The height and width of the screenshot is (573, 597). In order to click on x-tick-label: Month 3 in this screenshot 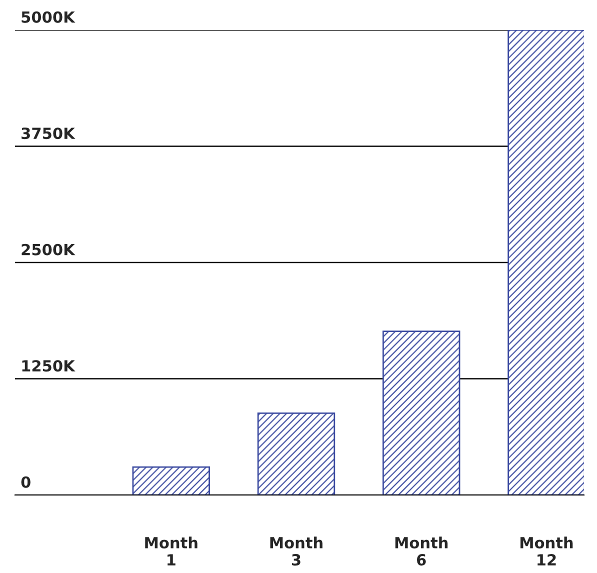, I will do `click(296, 551)`.